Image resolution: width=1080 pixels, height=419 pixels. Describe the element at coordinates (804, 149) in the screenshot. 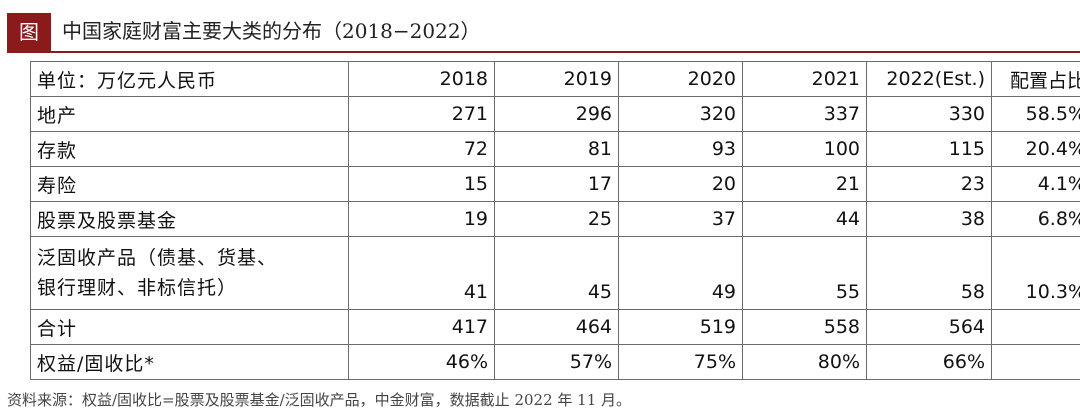

I see `table-cell: 100` at that location.